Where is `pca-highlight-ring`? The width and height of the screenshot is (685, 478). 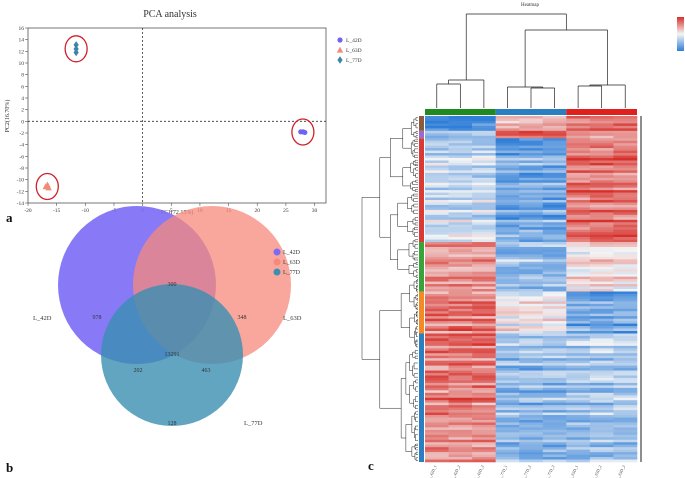
pca-highlight-ring is located at coordinates (303, 132).